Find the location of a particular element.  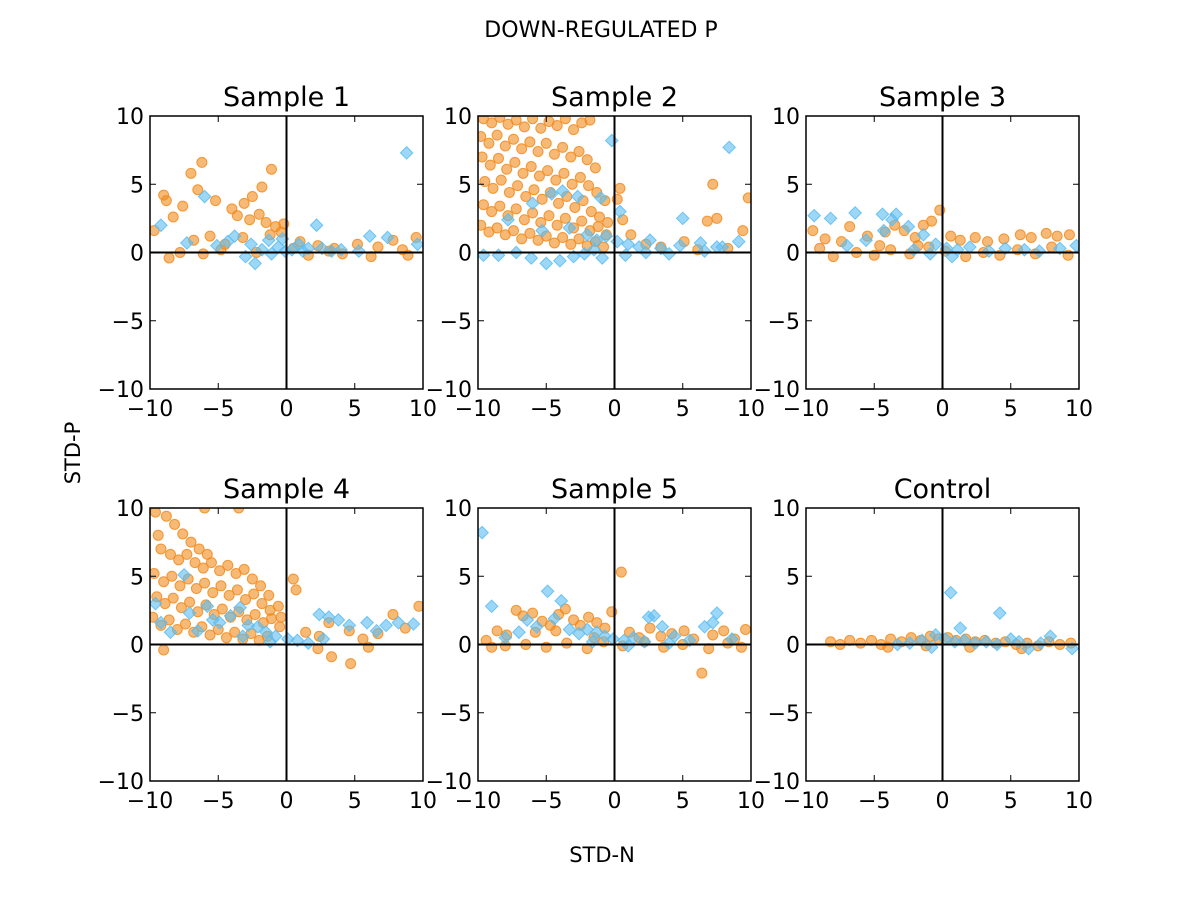

subplot-title: Sample 2 is located at coordinates (614, 97).